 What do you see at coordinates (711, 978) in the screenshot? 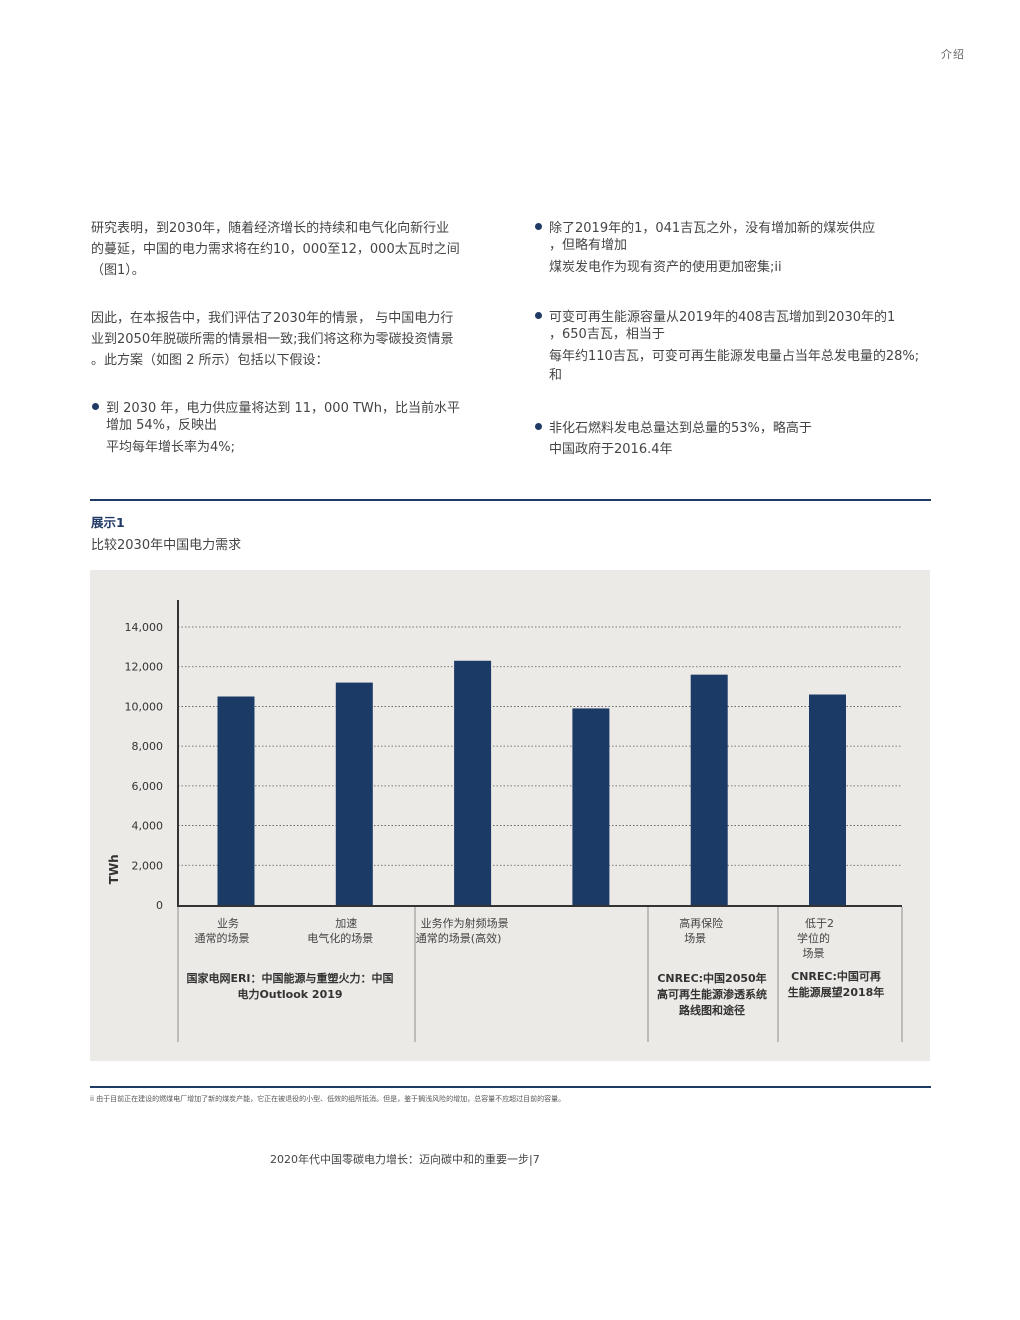
I see `source-label: CNREC:中国2050年` at bounding box center [711, 978].